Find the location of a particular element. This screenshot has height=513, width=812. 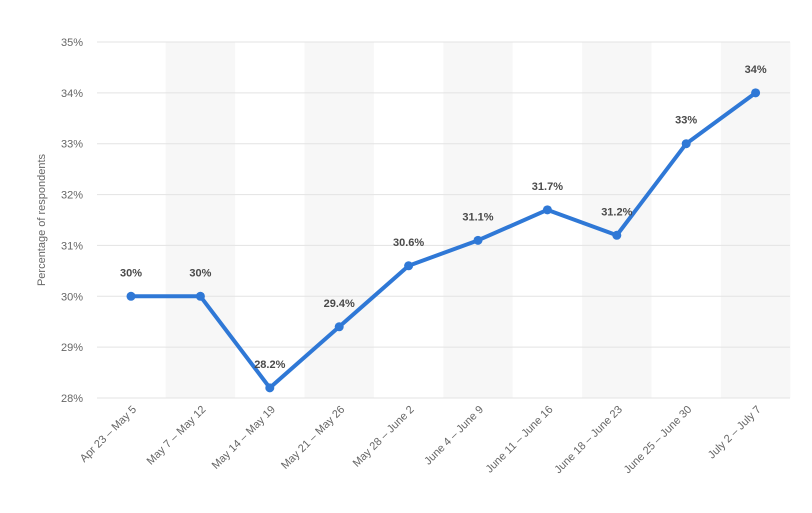

y-tick-label: 30% is located at coordinates (72, 297).